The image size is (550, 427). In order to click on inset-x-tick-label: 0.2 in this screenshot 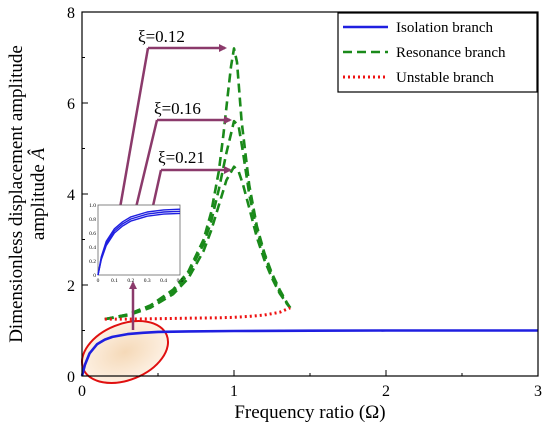, I will do `click(130, 281)`.